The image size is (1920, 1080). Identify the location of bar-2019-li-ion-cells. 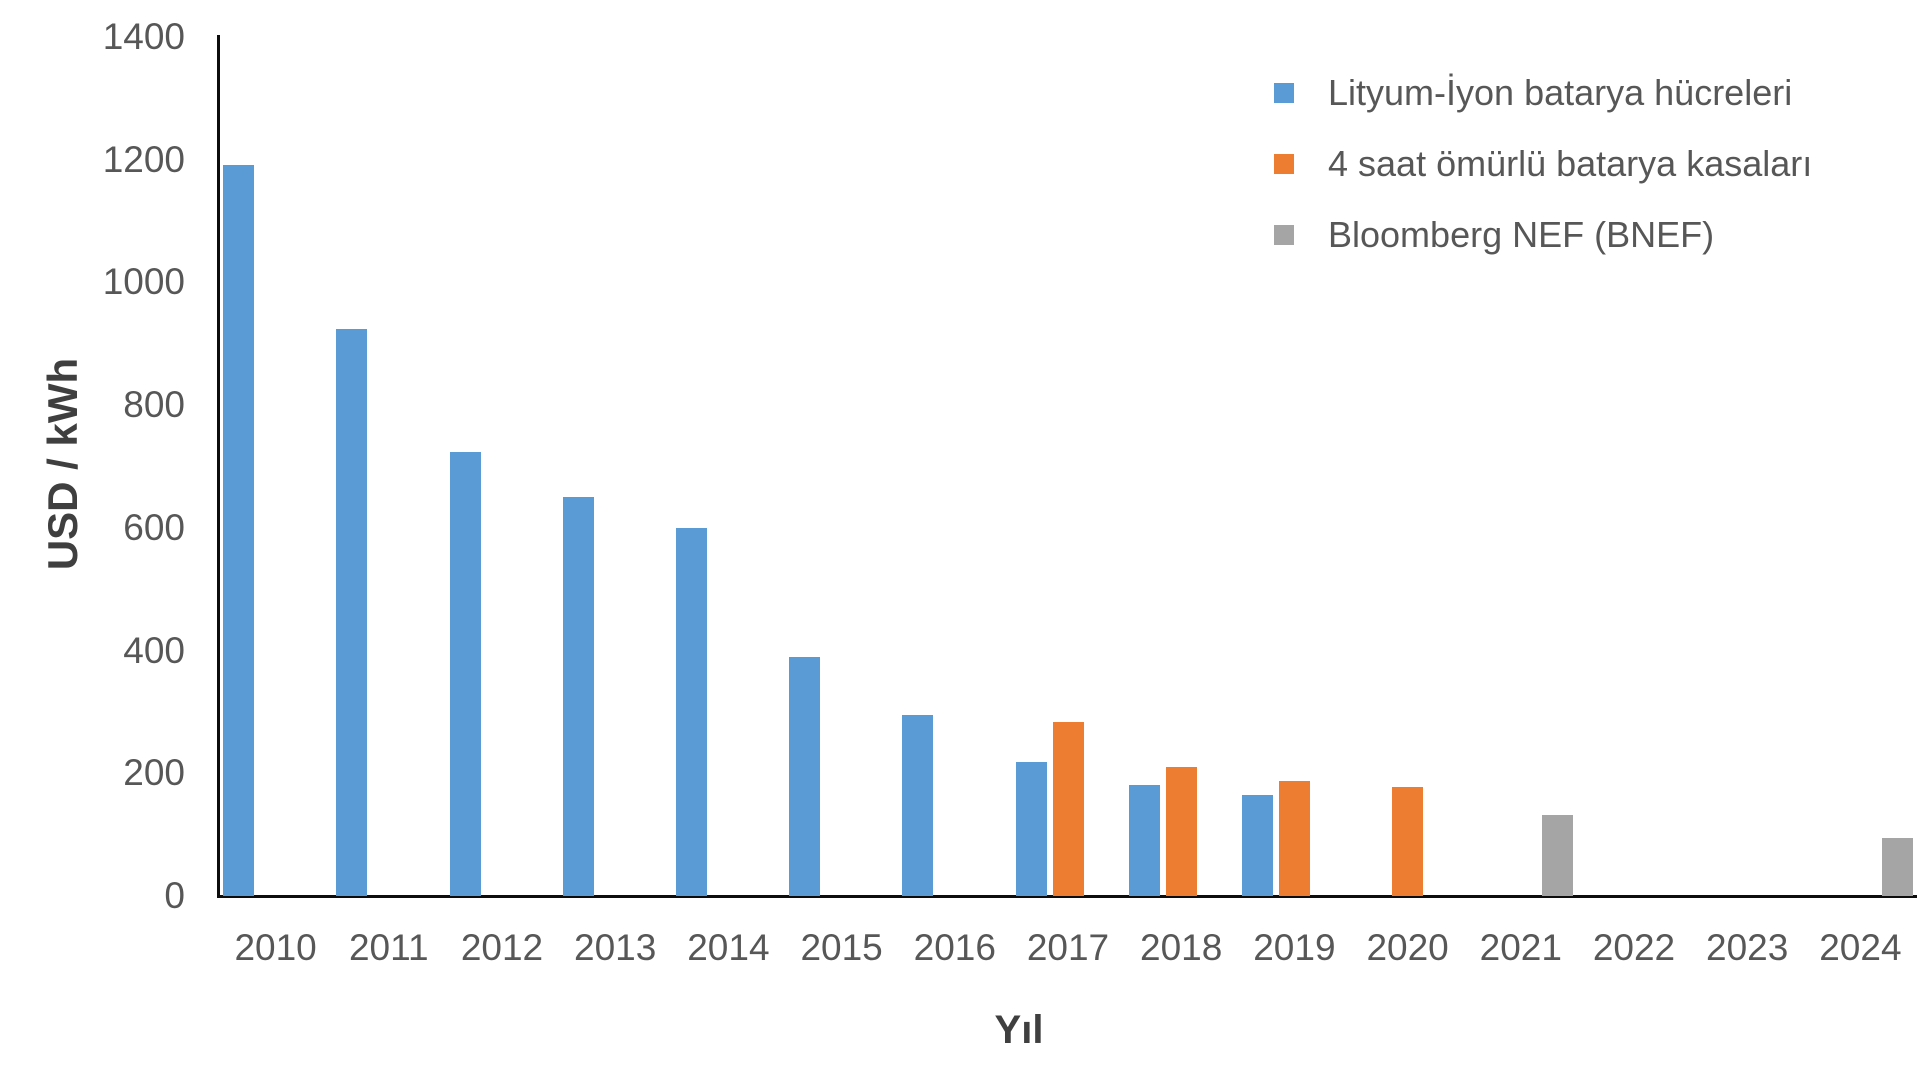
(1257, 845).